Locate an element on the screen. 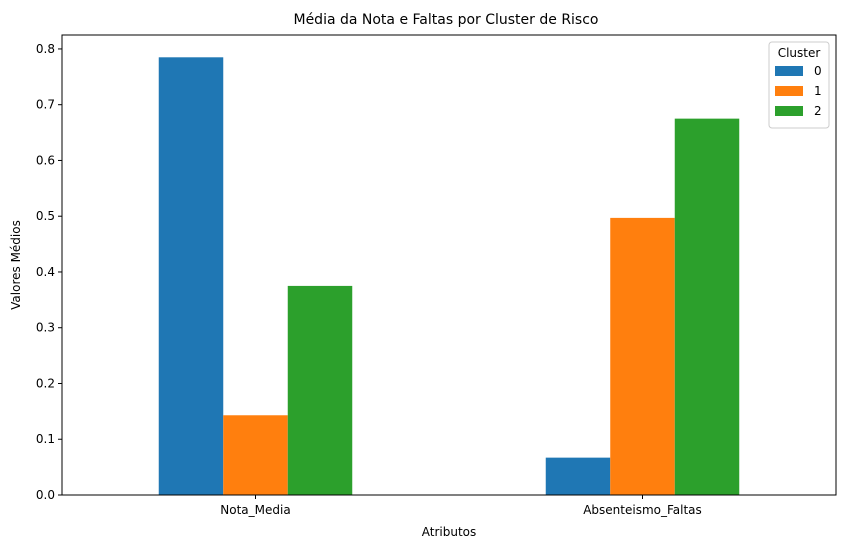 The width and height of the screenshot is (846, 548). x-axis-label: Atributos is located at coordinates (449, 532).